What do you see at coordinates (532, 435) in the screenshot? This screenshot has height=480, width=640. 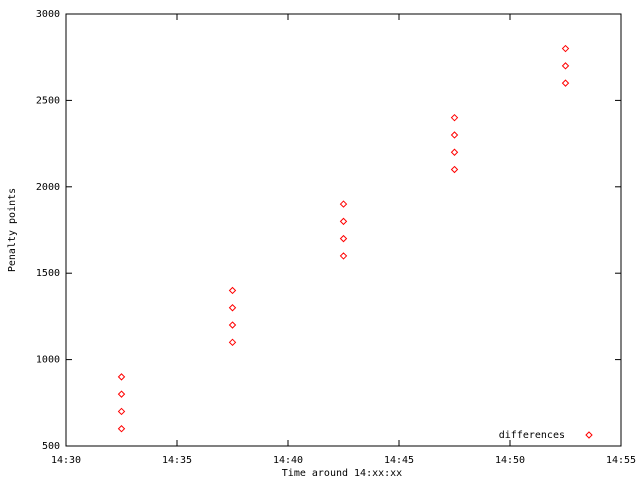 I see `legend-label: differences` at bounding box center [532, 435].